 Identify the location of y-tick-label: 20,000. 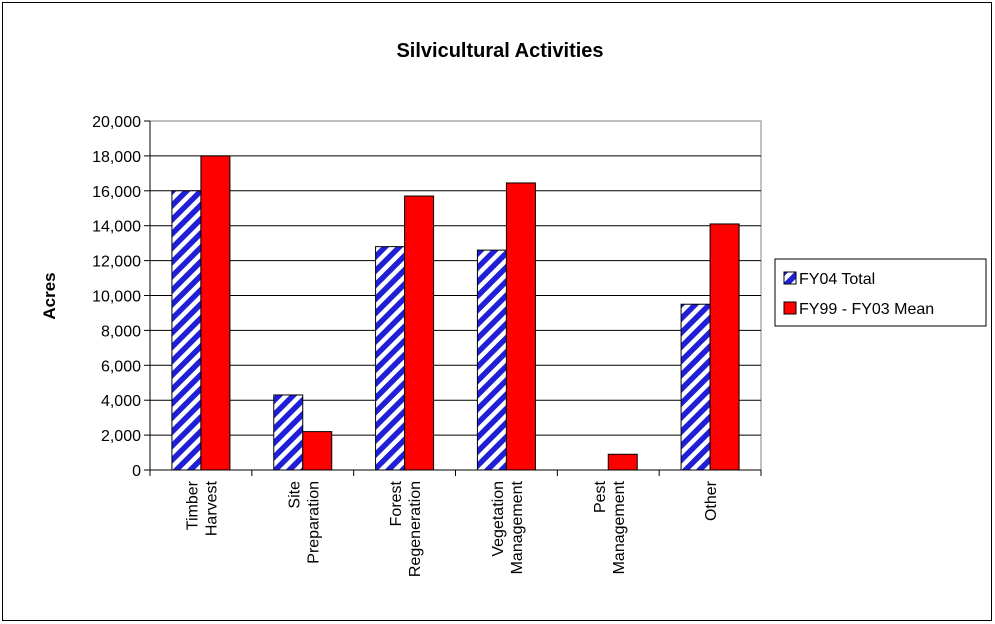
(116, 122).